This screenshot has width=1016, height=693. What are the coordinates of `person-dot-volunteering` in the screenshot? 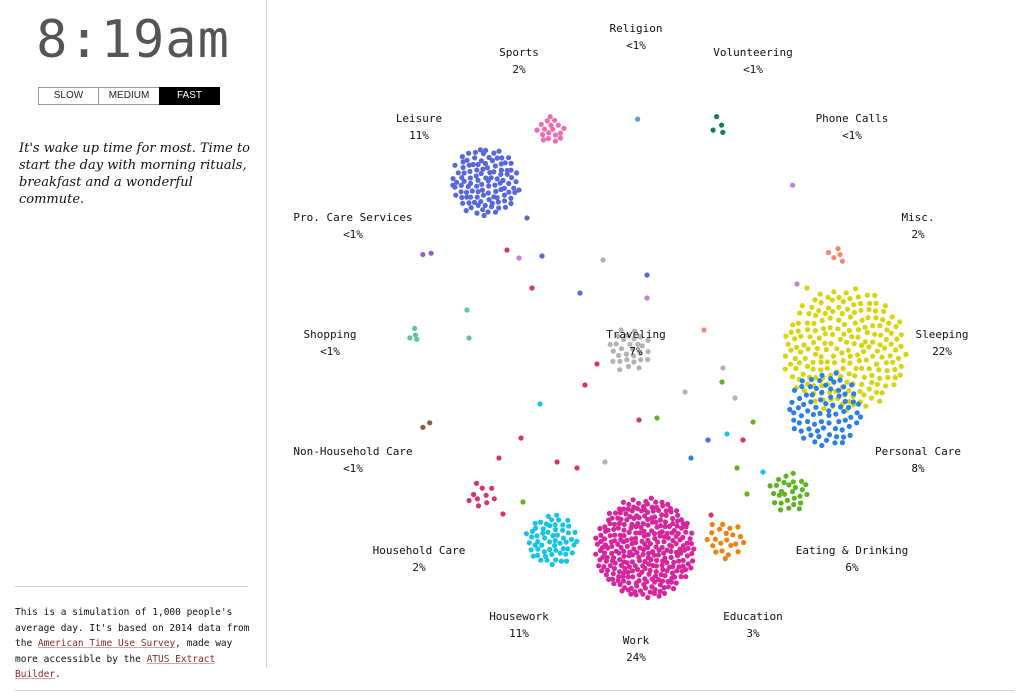 It's located at (713, 130).